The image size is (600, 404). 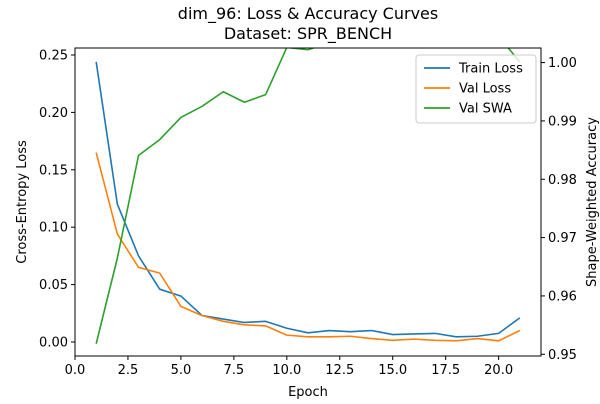 What do you see at coordinates (592, 202) in the screenshot?
I see `y-axis-right-label: Shape-Weighted Accuracy` at bounding box center [592, 202].